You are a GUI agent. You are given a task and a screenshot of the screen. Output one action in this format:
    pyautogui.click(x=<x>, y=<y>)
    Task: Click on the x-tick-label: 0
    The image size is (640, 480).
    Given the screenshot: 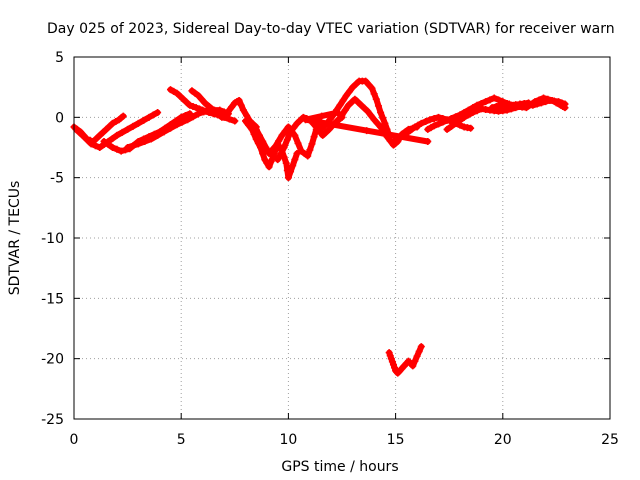 What is the action you would take?
    pyautogui.click(x=74, y=440)
    